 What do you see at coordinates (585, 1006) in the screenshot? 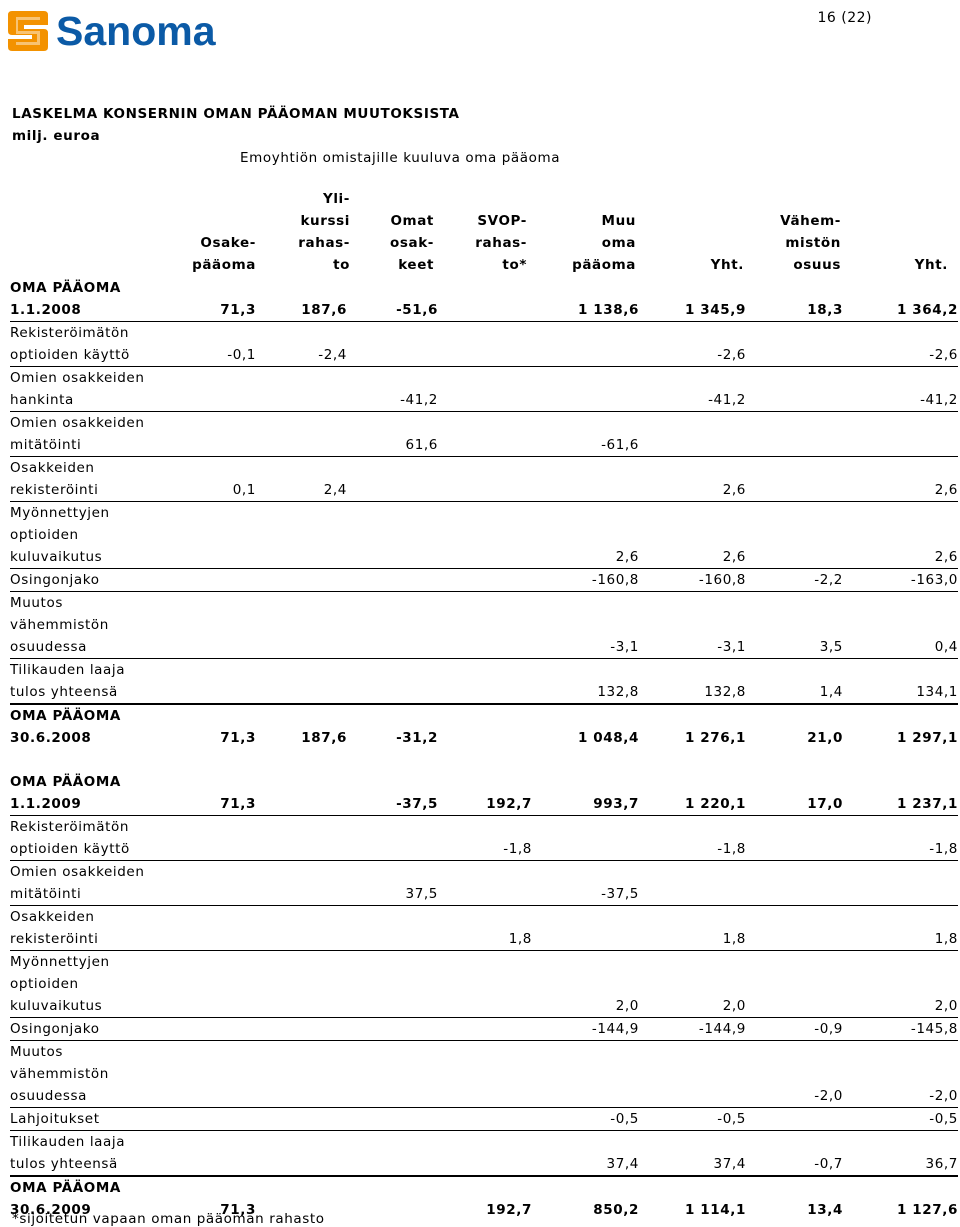
I see `cell-value: 2,0` at bounding box center [585, 1006].